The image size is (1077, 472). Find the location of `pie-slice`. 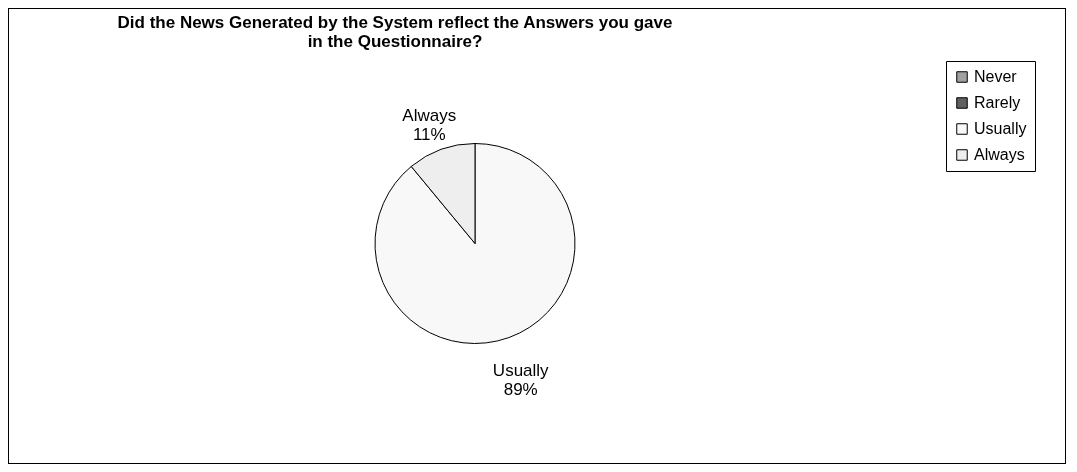

pie-slice is located at coordinates (475, 243).